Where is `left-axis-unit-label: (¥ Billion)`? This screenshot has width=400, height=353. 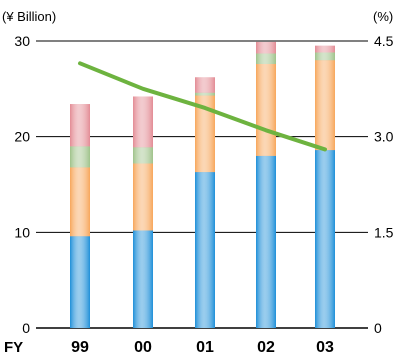
left-axis-unit-label: (¥ Billion) is located at coordinates (29, 16).